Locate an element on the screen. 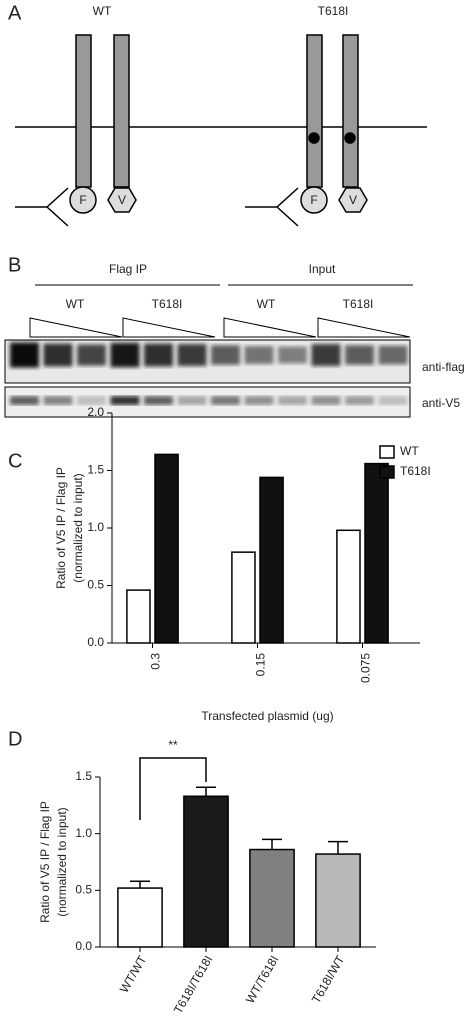  blot is located at coordinates (207, 402).